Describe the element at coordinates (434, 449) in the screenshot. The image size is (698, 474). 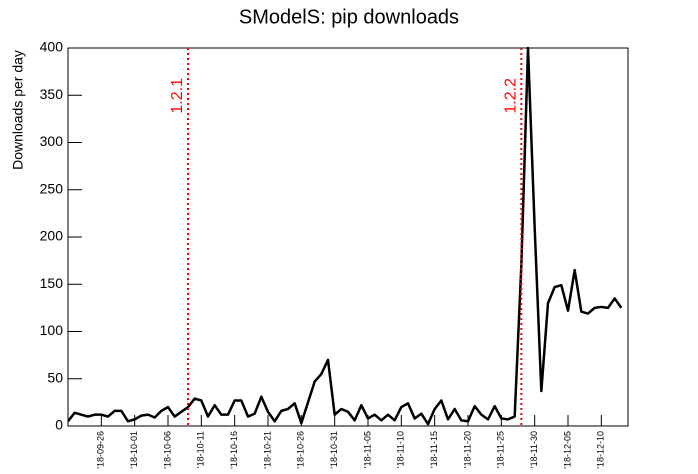
I see `x-tick-label: '18-11-15` at that location.